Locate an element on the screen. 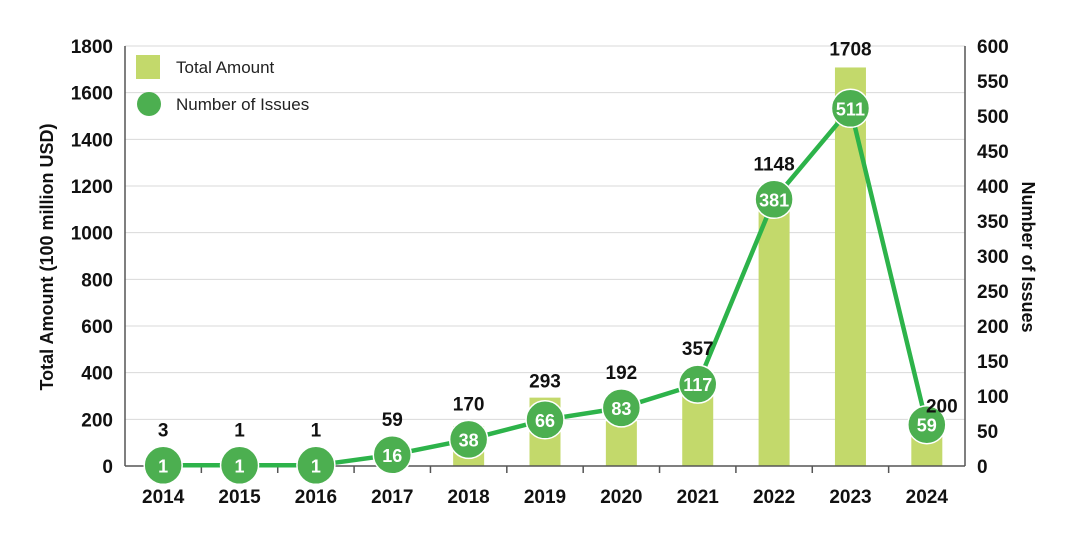  y-tick-label: 1800 is located at coordinates (92, 47).